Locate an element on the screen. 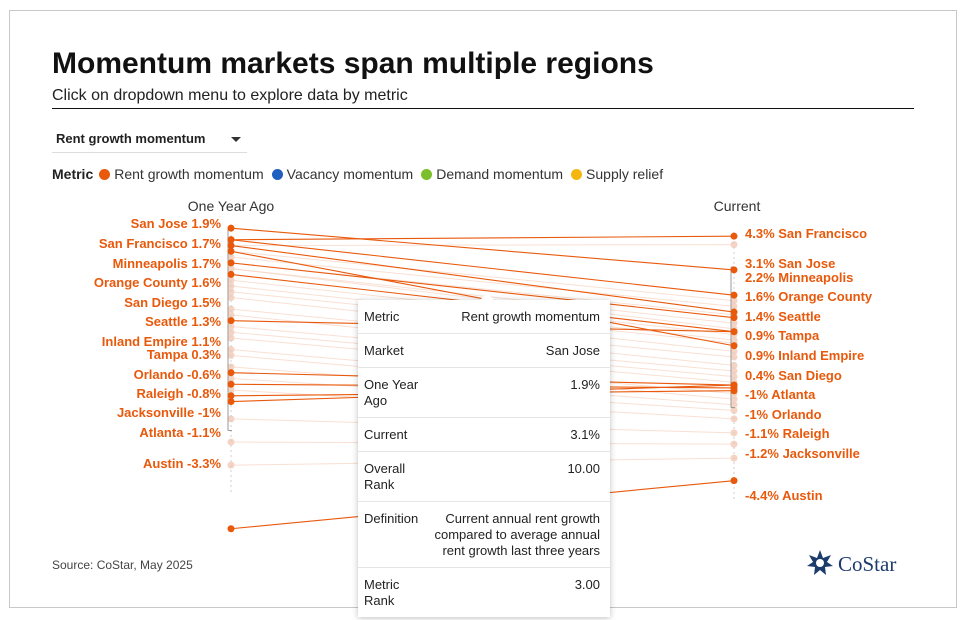  series-line-san-jose is located at coordinates (482, 249).